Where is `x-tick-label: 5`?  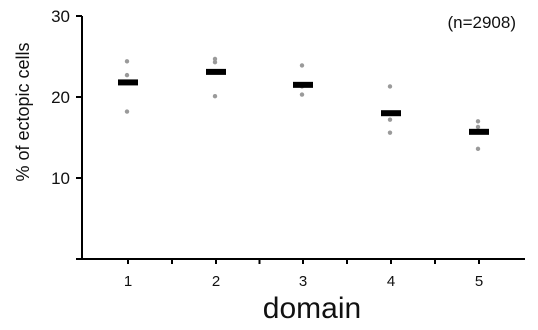
x-tick-label: 5 is located at coordinates (479, 281).